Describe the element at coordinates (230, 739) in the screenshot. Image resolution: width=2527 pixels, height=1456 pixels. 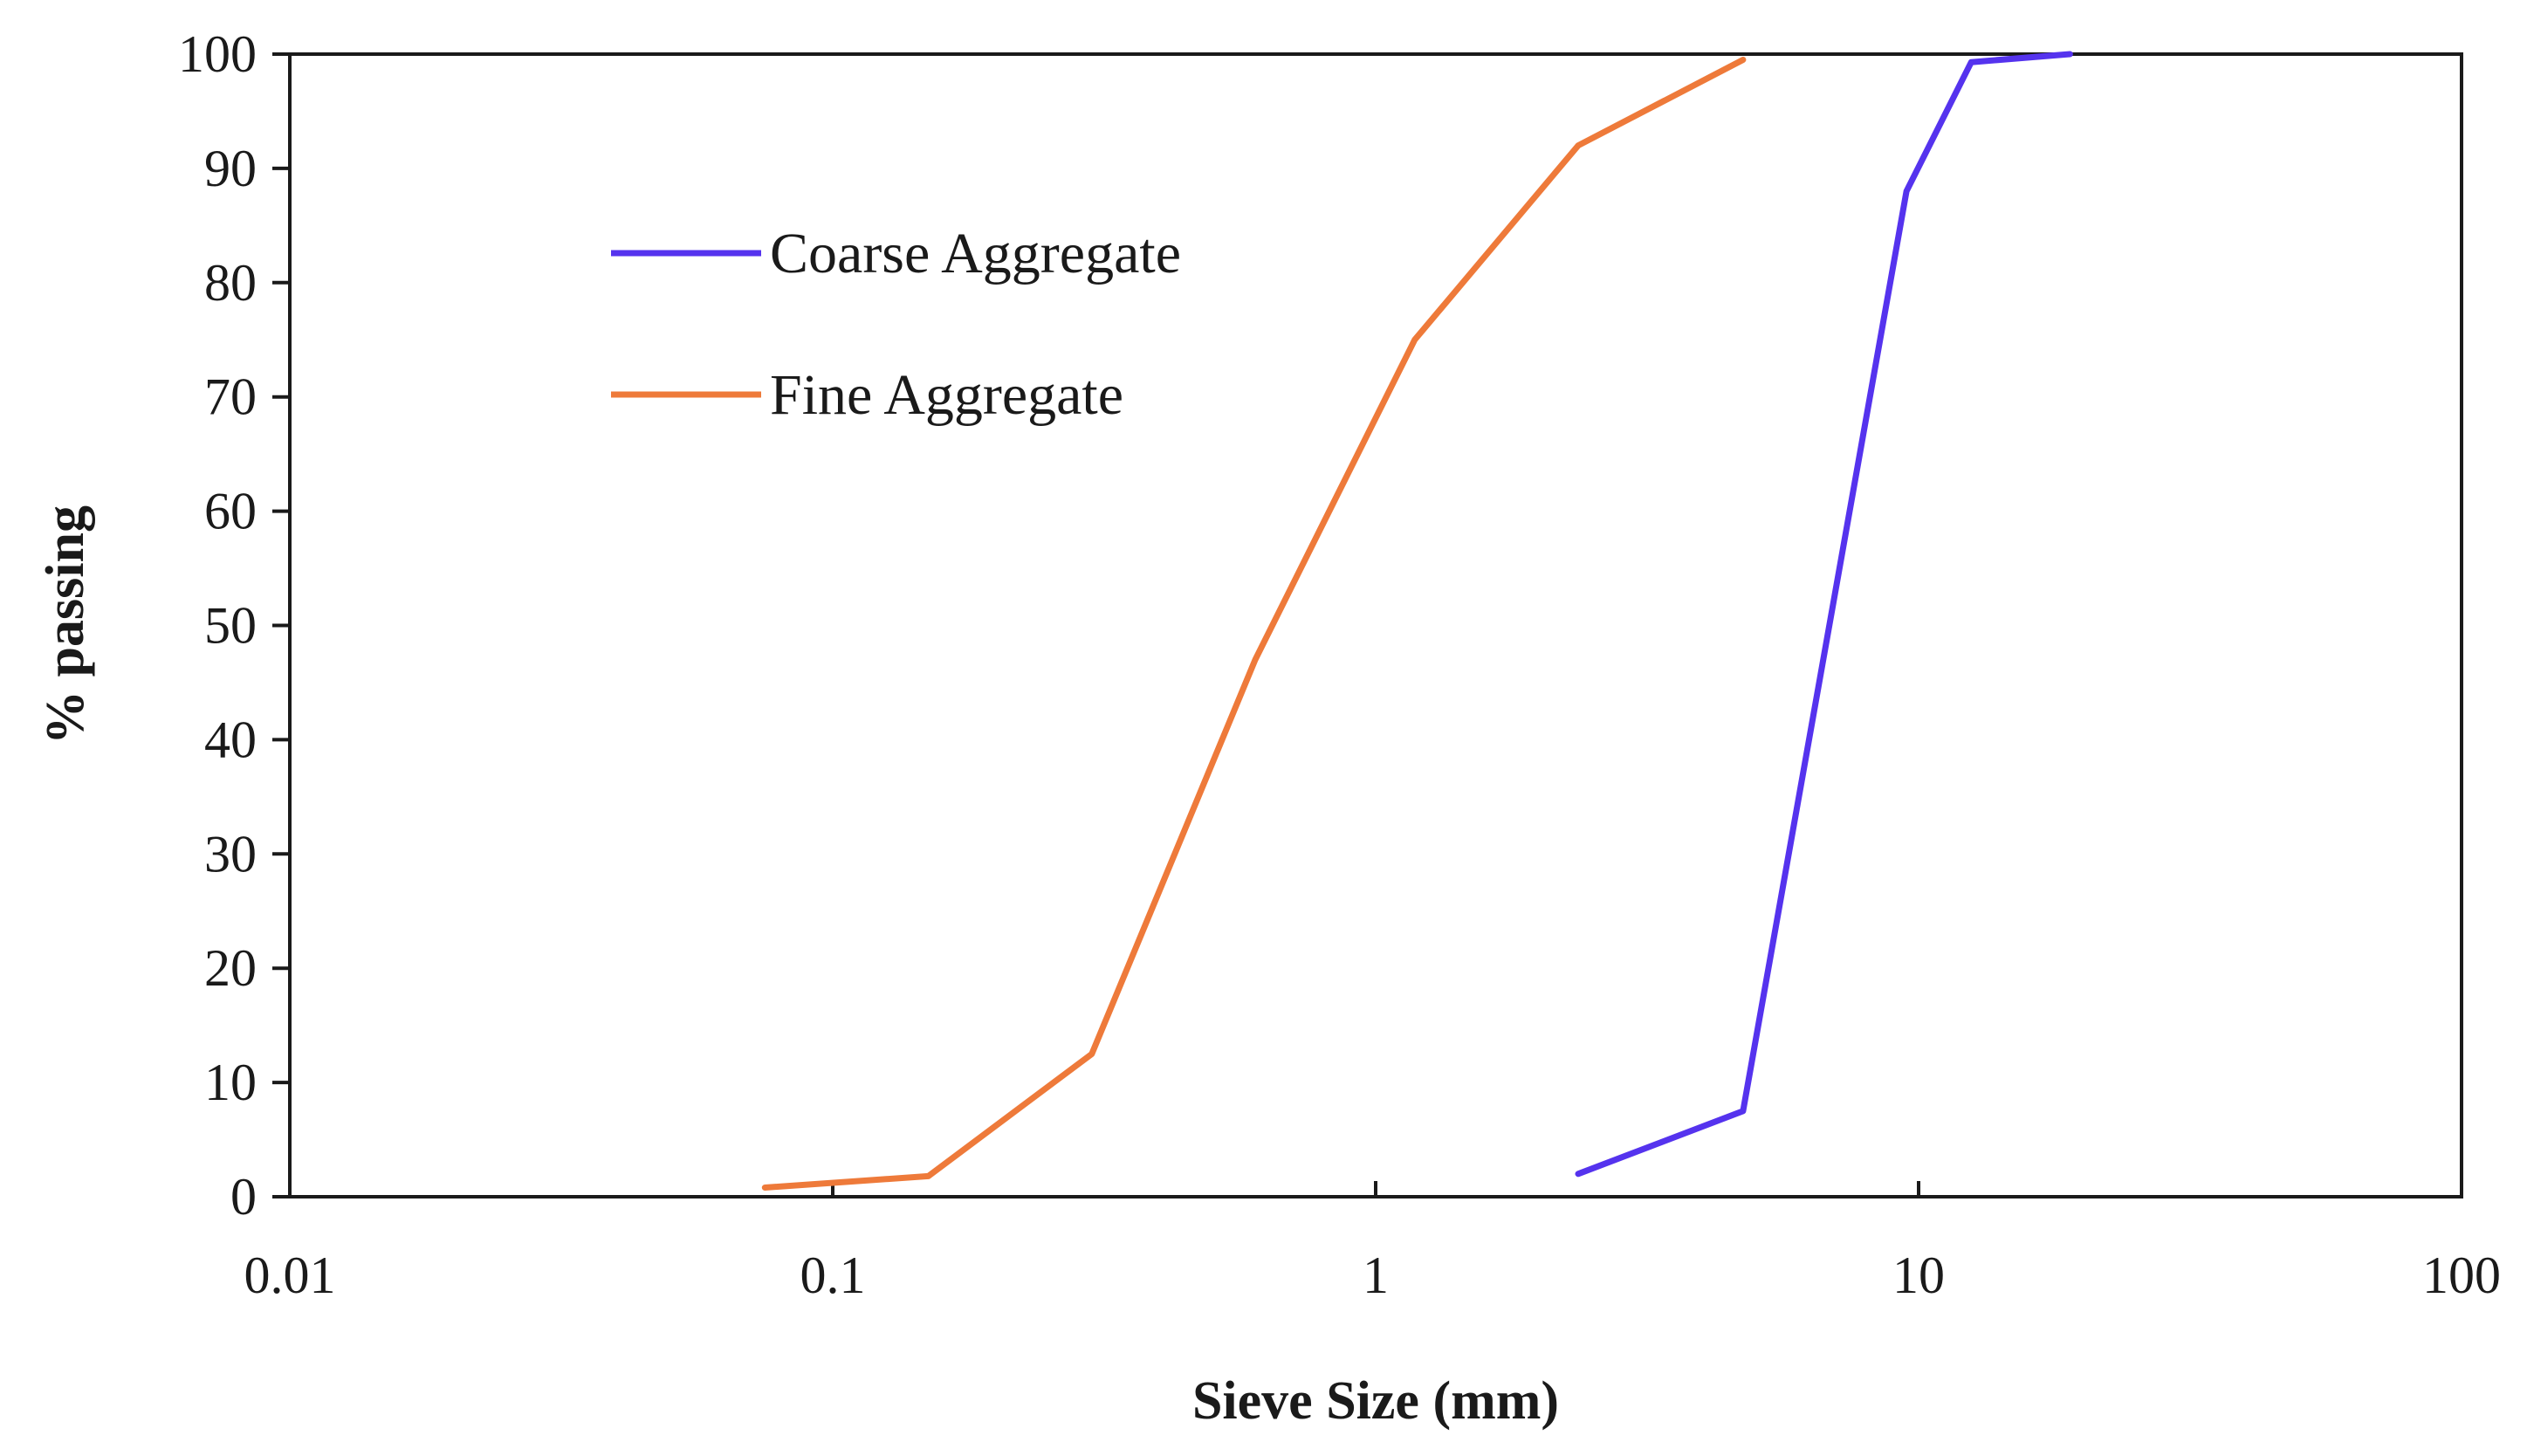
I see `y-tick-label: 40` at that location.